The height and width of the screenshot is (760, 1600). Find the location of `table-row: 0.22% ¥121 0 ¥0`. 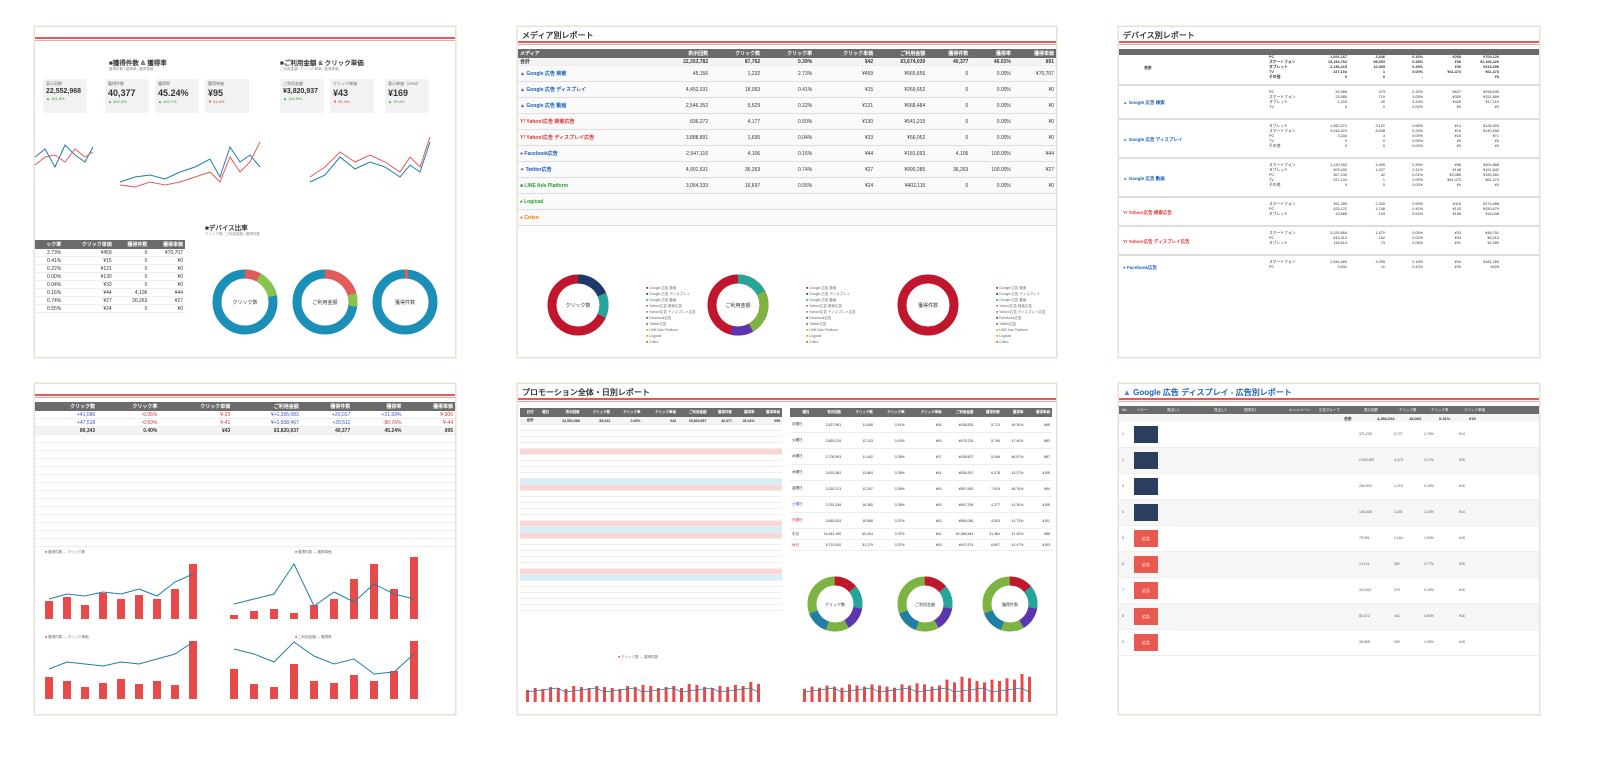

table-row: 0.22% ¥121 0 ¥0 is located at coordinates (110, 268).